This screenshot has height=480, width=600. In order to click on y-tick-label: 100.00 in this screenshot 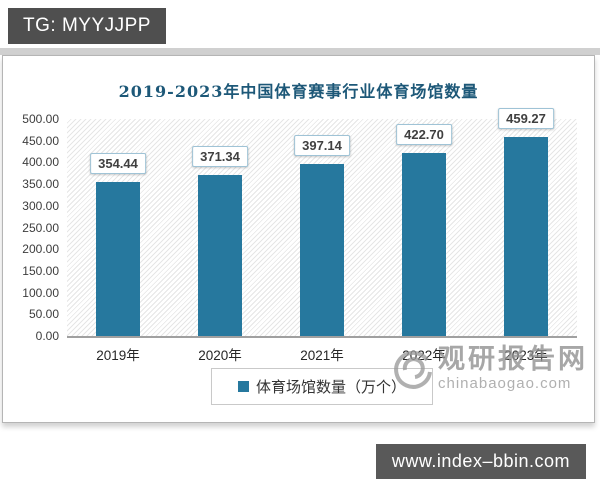, I will do `click(40, 292)`.